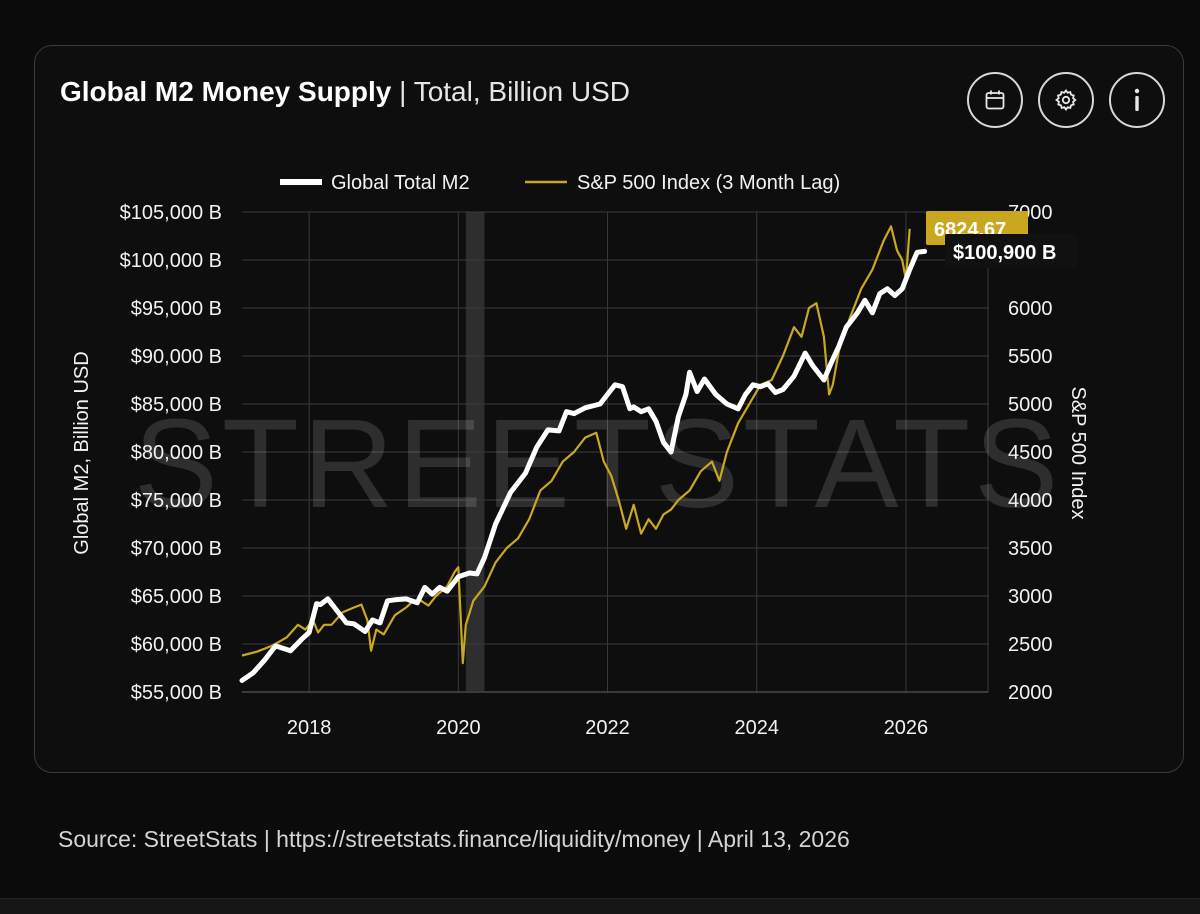 The height and width of the screenshot is (914, 1200). Describe the element at coordinates (176, 645) in the screenshot. I see `y-left-tick-label: $60,000 B` at that location.